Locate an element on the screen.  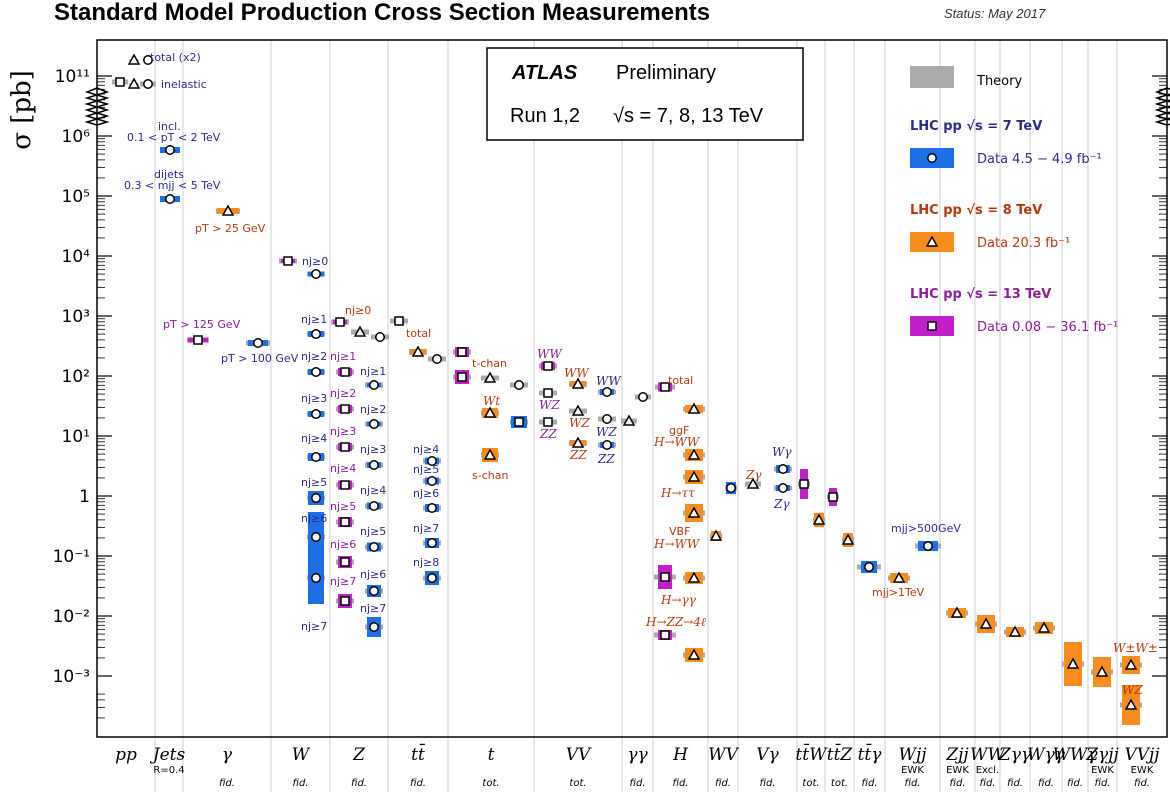
status-text: Status: May 2017 is located at coordinates (995, 13).